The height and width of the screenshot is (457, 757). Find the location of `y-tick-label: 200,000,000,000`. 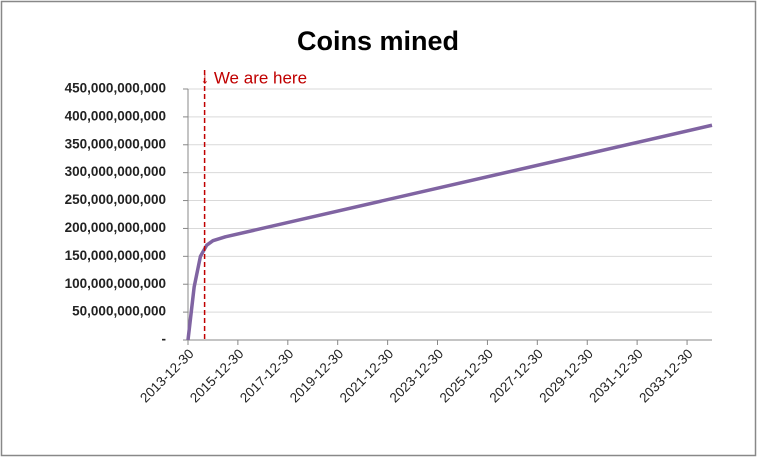

y-tick-label: 200,000,000,000 is located at coordinates (115, 227).